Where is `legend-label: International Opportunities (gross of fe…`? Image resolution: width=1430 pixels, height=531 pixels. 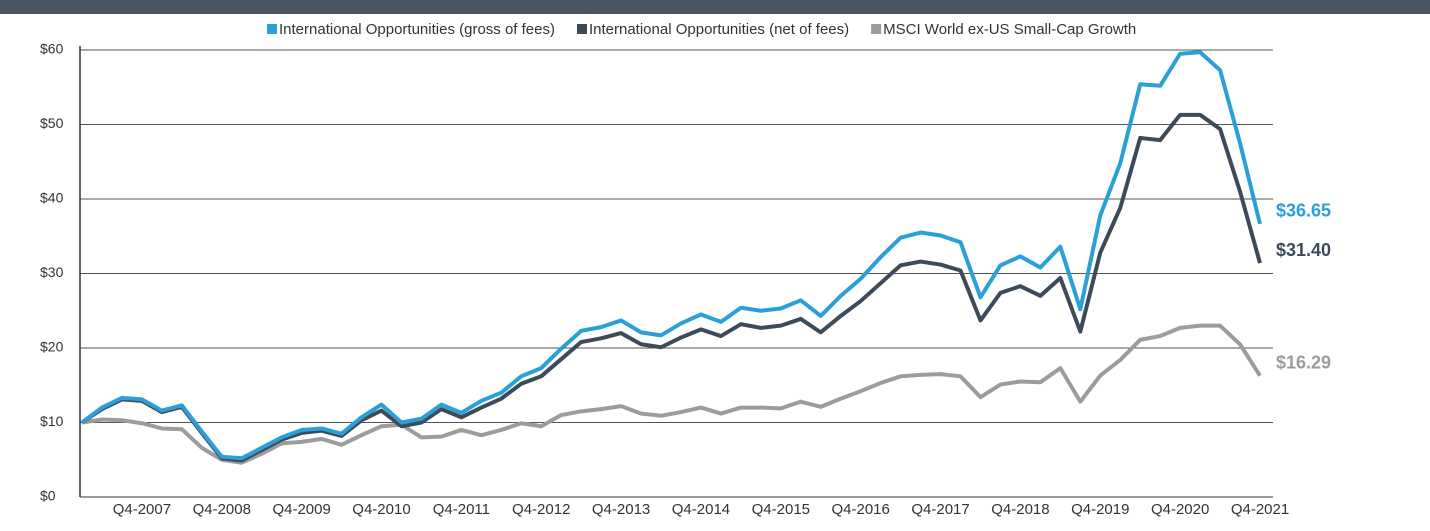 legend-label: International Opportunities (gross of fe… is located at coordinates (417, 29).